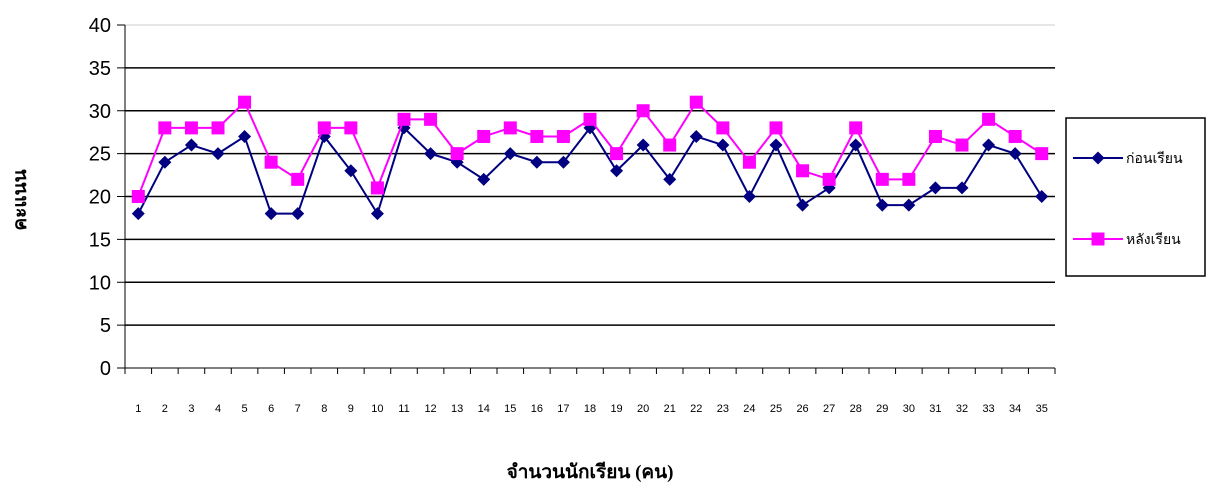 This screenshot has height=493, width=1208. I want to click on x-tick-label: 7, so click(298, 409).